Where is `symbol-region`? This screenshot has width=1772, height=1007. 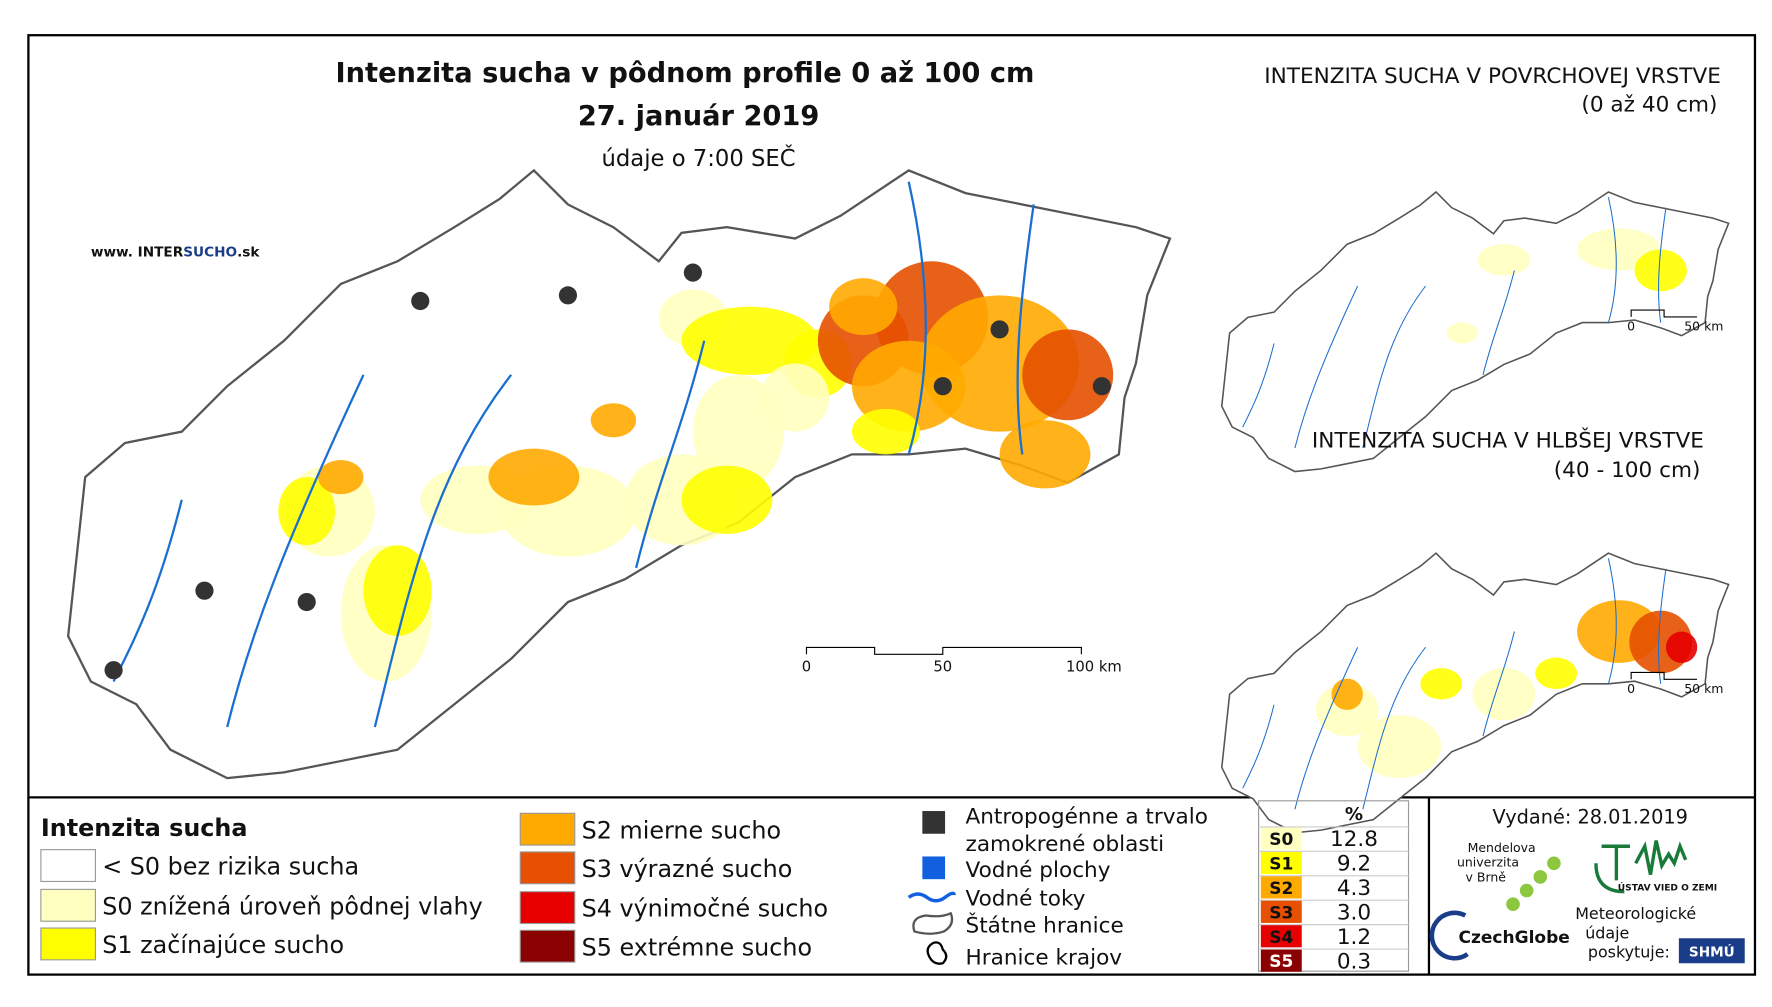
symbol-region is located at coordinates (937, 953).